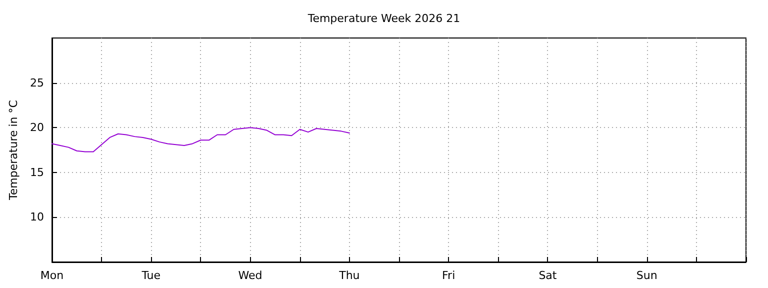 The width and height of the screenshot is (768, 288). Describe the element at coordinates (250, 275) in the screenshot. I see `x-tick-label: Wed` at that location.